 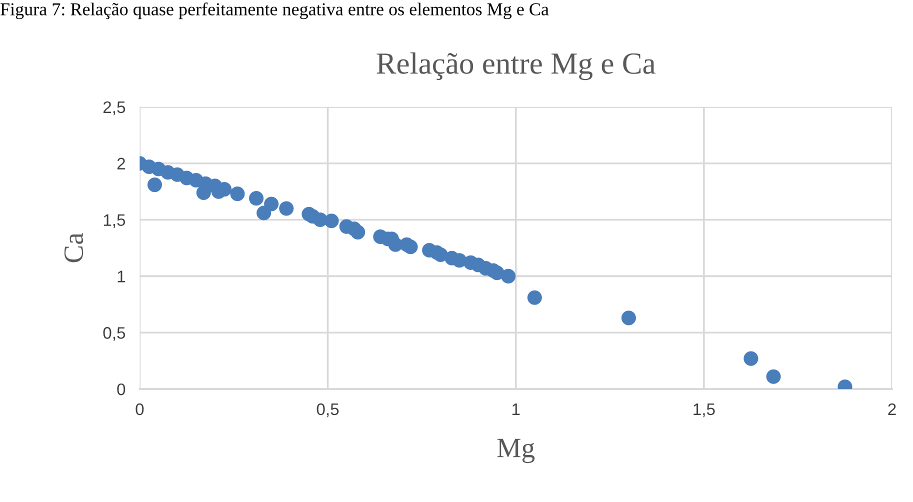 What do you see at coordinates (74, 247) in the screenshot?
I see `y-axis-title: Ca` at bounding box center [74, 247].